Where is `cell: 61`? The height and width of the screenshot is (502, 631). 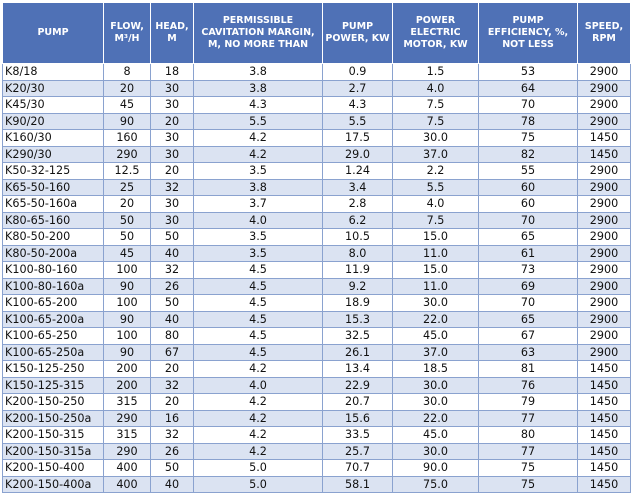 cell: 61 is located at coordinates (528, 253).